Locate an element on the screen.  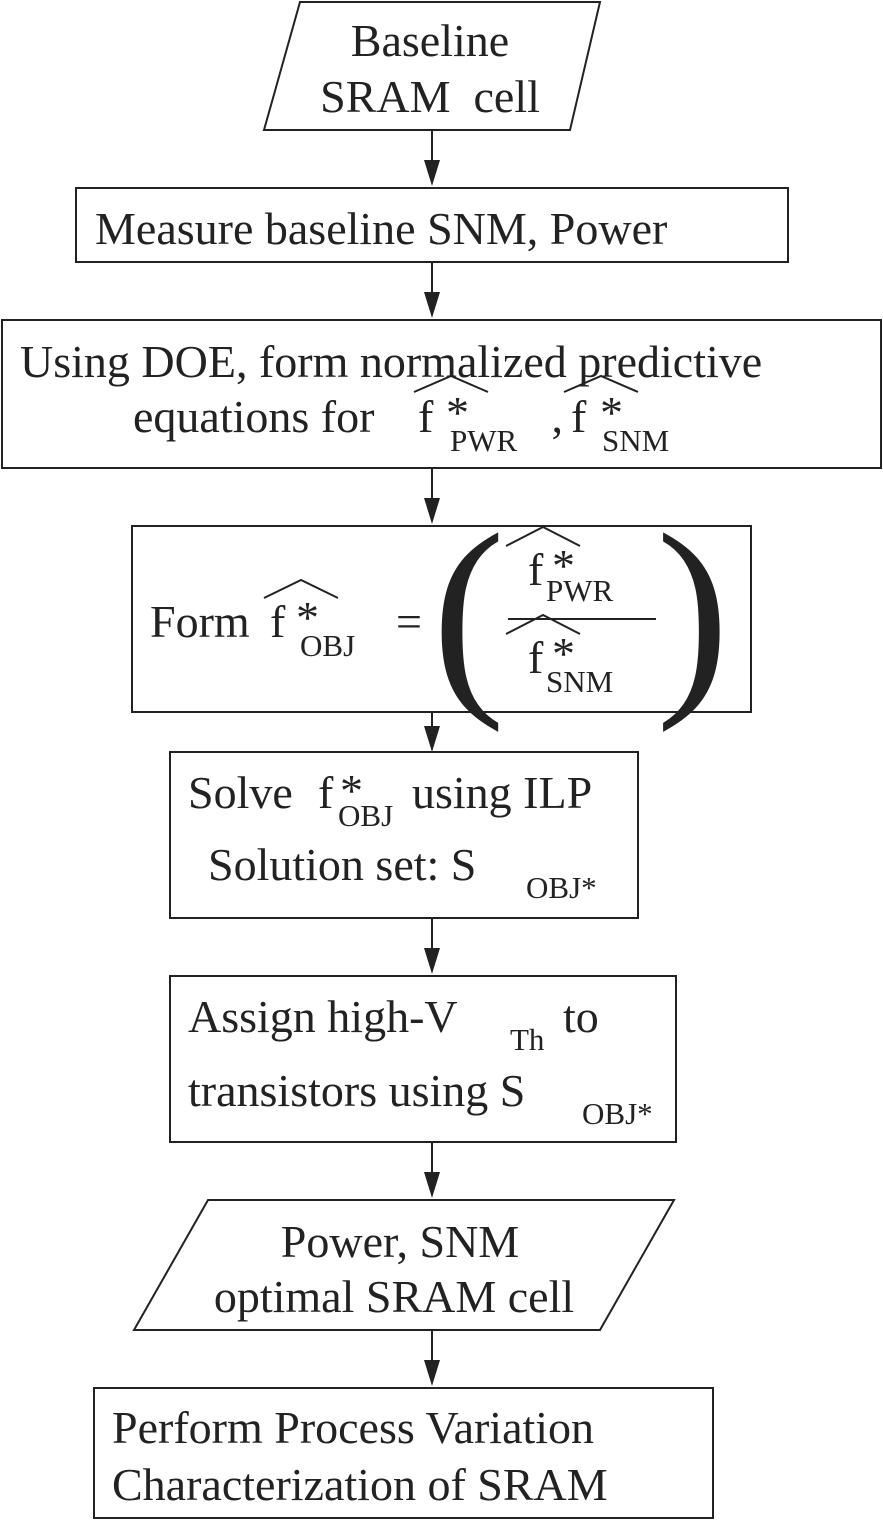
solve-sub-set: OBJ* is located at coordinates (561, 887).